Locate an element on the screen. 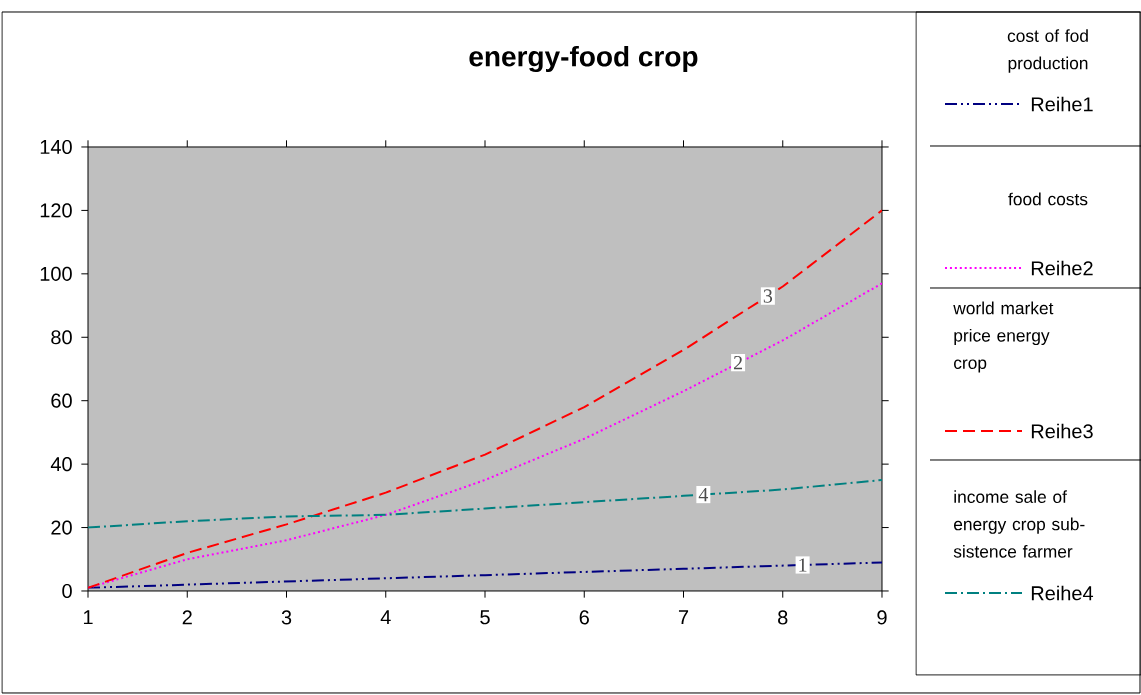  annotation: 4 is located at coordinates (703, 495).